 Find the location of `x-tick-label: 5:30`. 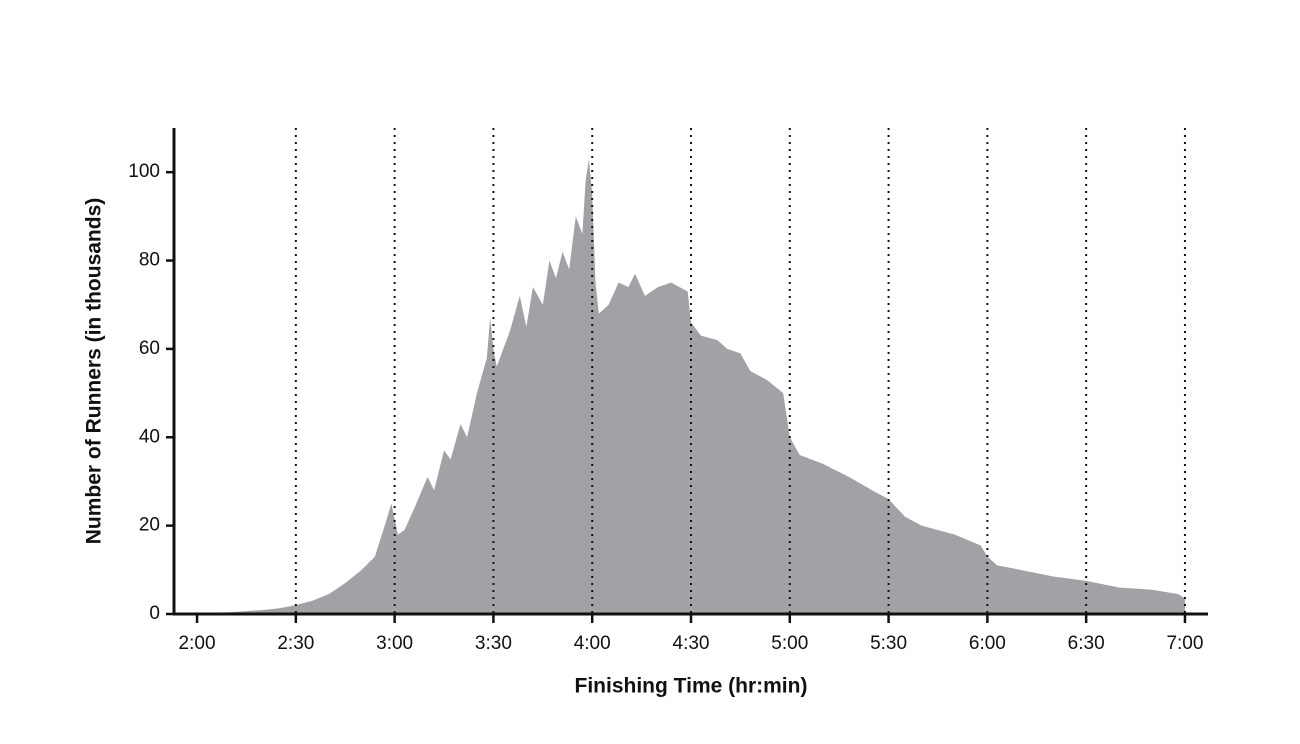

x-tick-label: 5:30 is located at coordinates (888, 643).